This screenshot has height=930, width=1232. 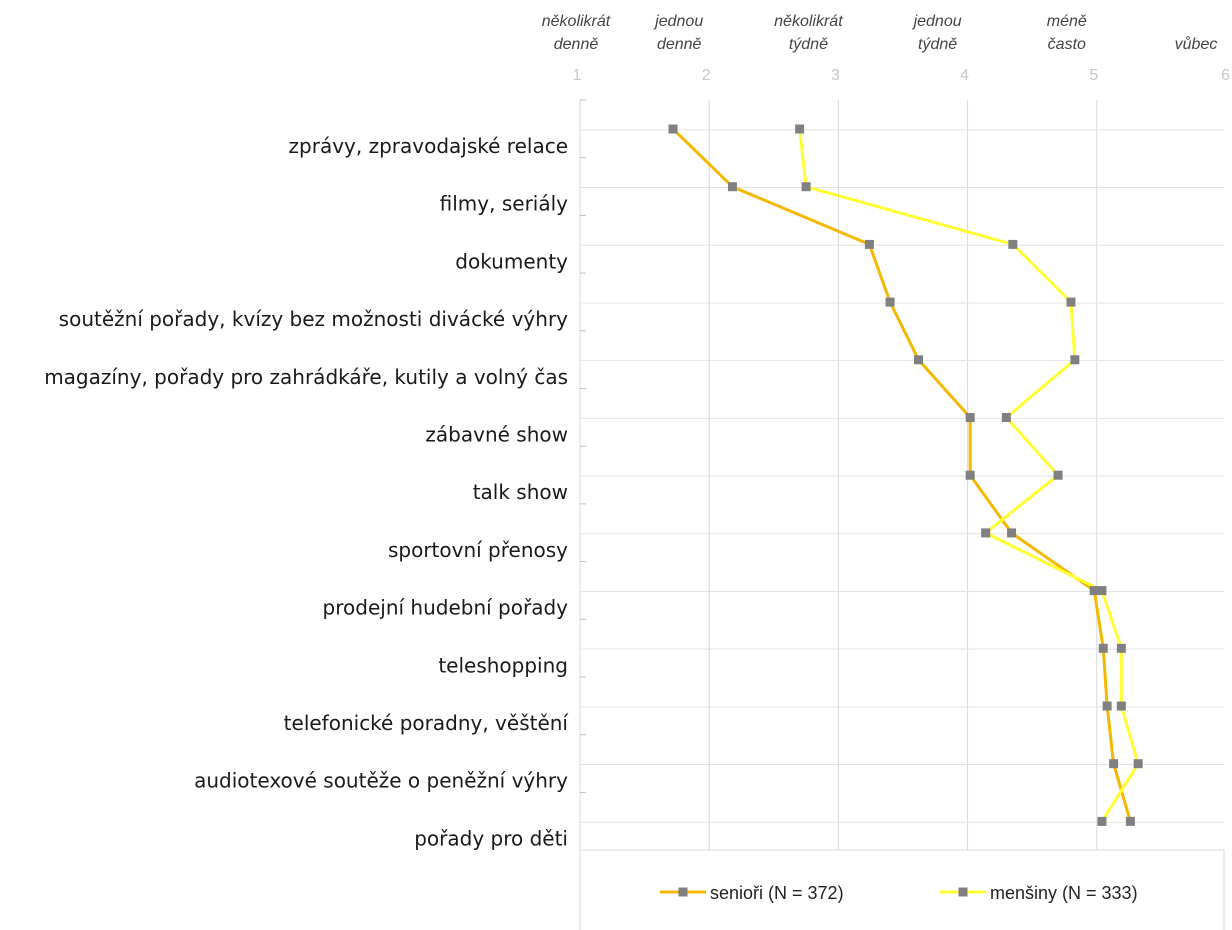 What do you see at coordinates (678, 21) in the screenshot?
I see `header-label-2-line1: jednou` at bounding box center [678, 21].